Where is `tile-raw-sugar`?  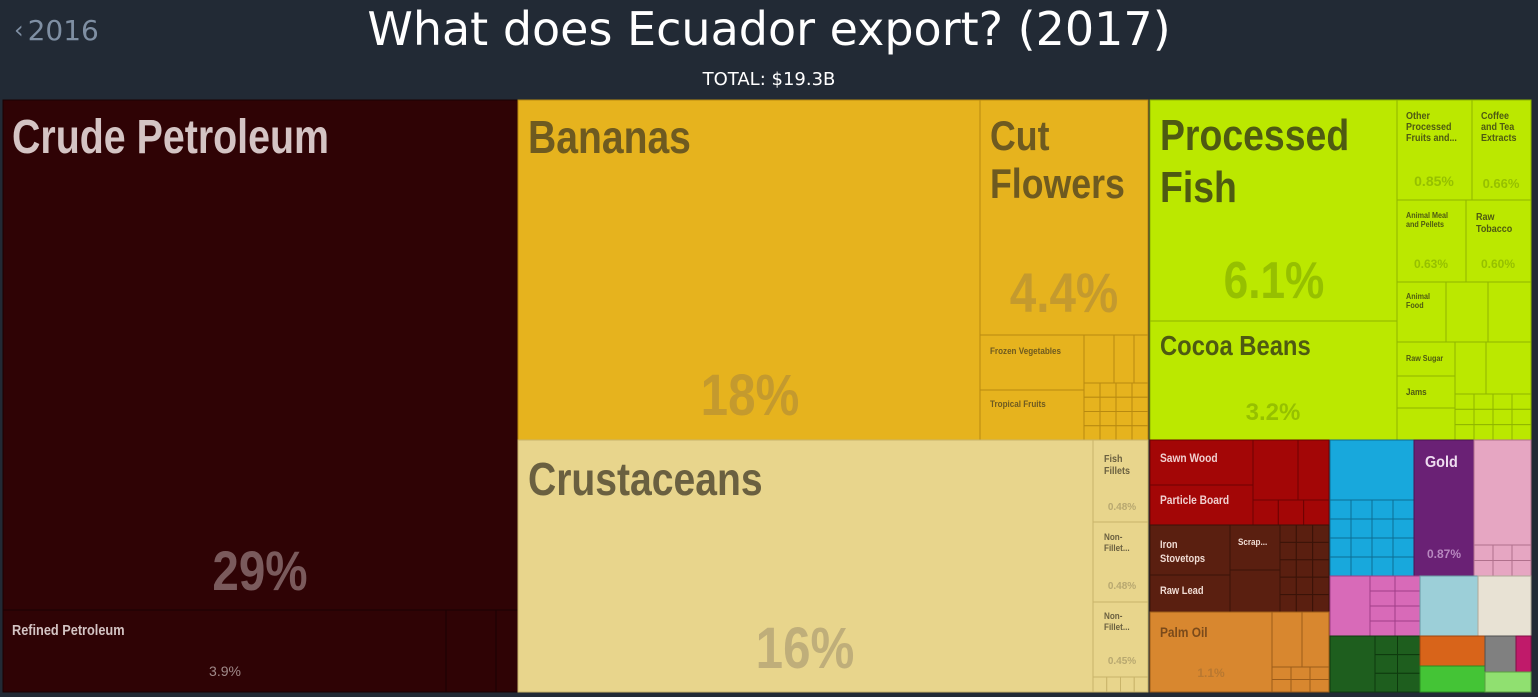 tile-raw-sugar is located at coordinates (1426, 359).